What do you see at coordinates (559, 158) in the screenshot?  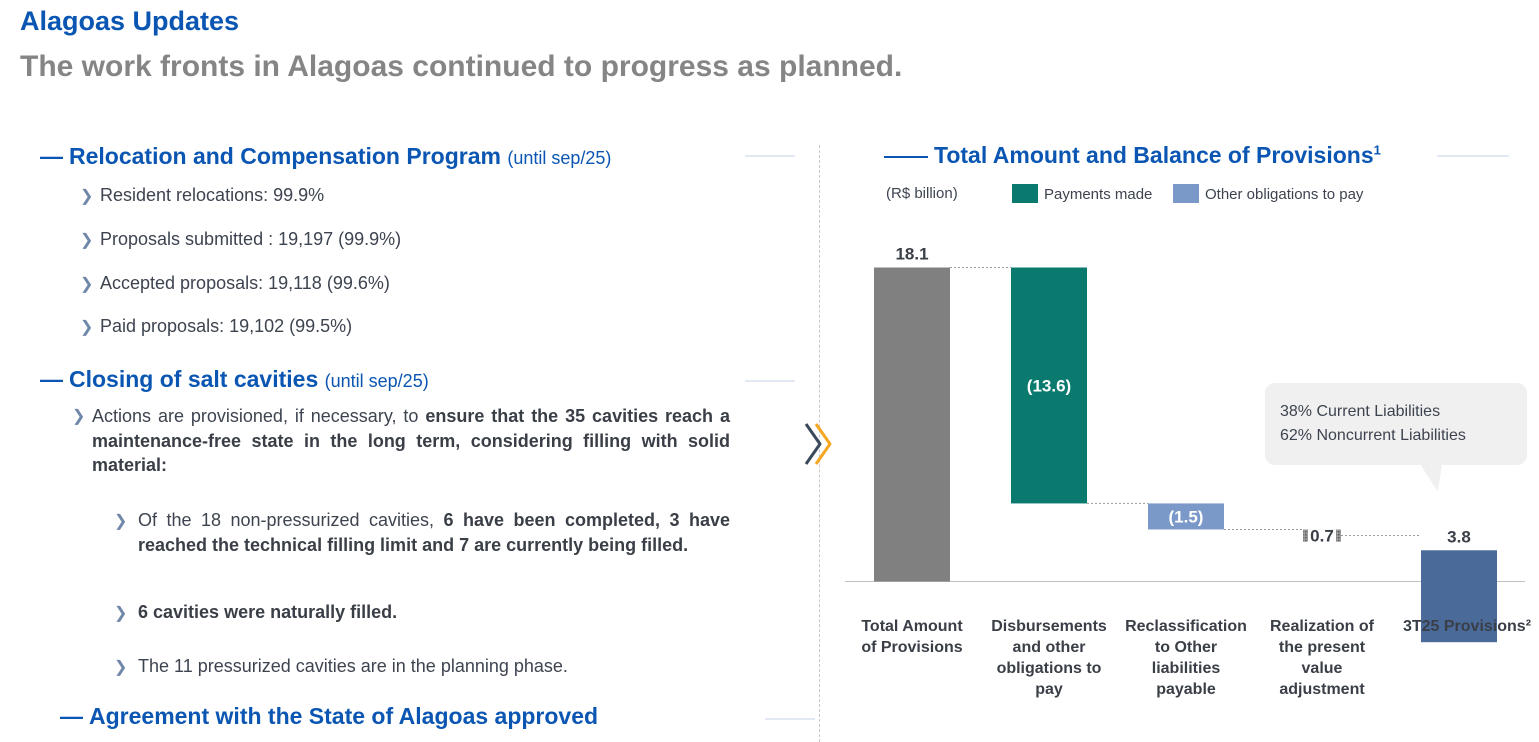 I see `relocation-title-suffix: (until sep/25)` at bounding box center [559, 158].